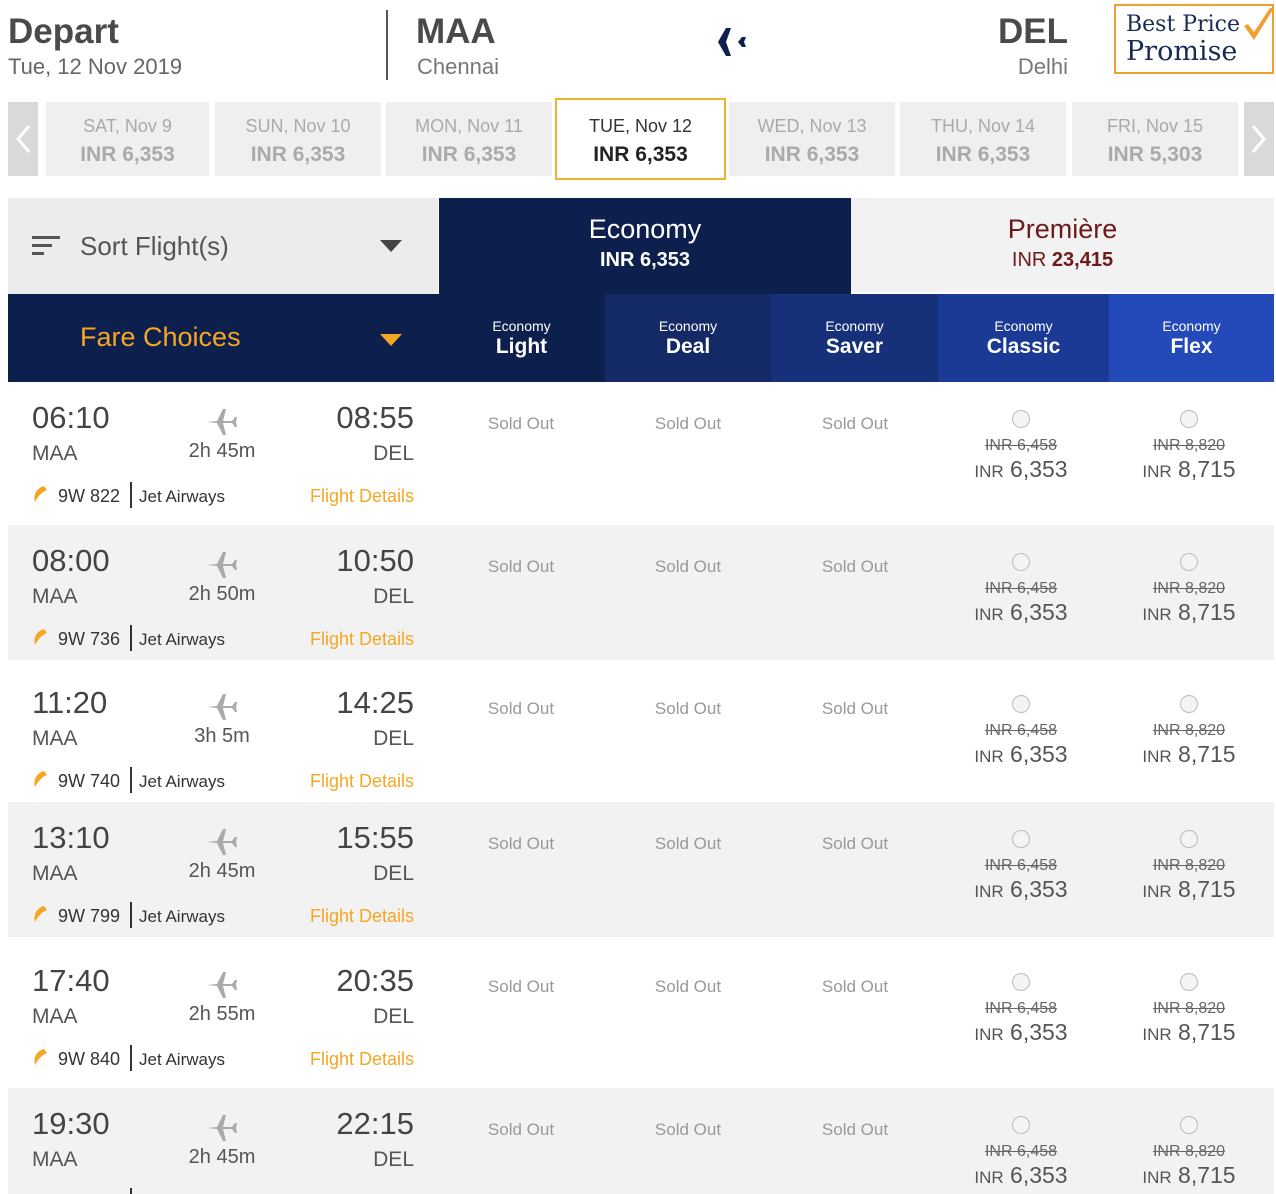 This screenshot has width=1276, height=1194. I want to click on fare-column-flex: Economy Flex, so click(1191, 338).